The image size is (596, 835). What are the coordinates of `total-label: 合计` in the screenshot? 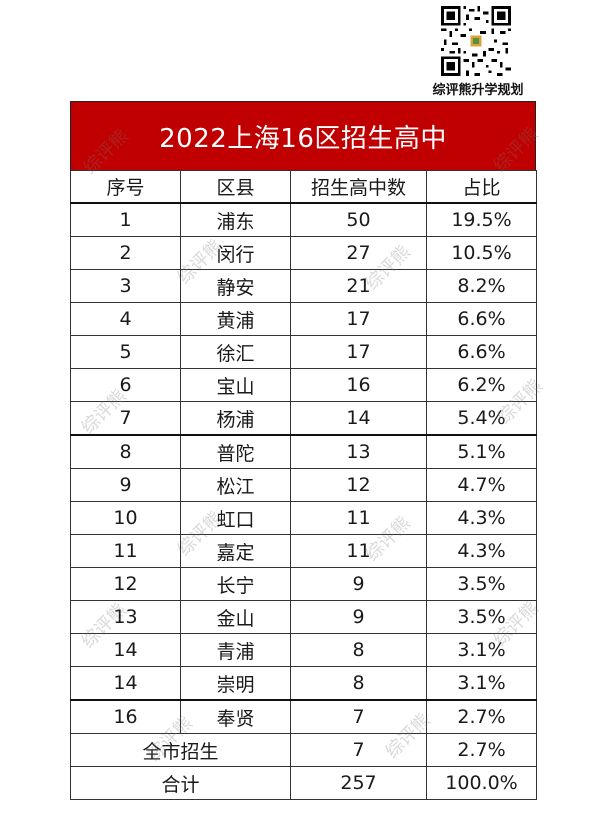 It's located at (180, 783).